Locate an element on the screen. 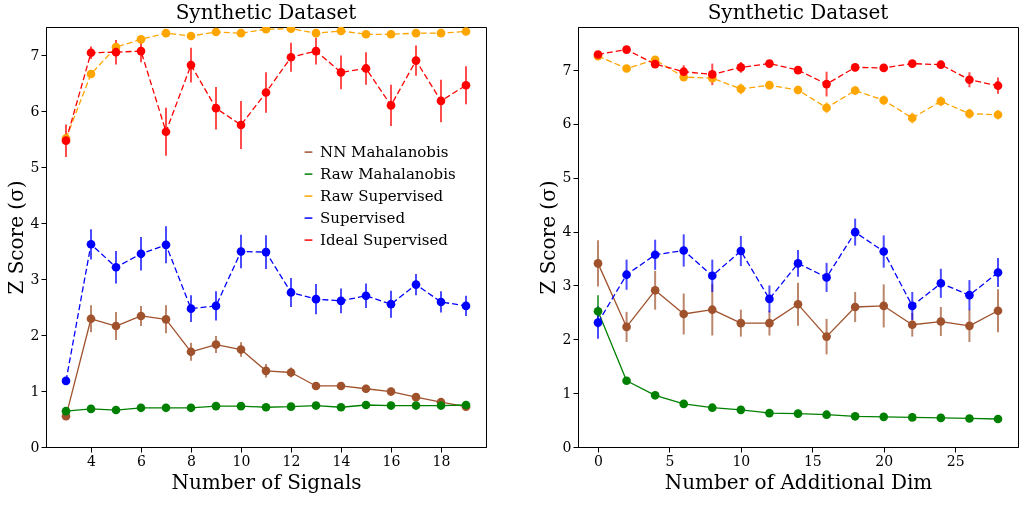 The height and width of the screenshot is (516, 1034). x-tick-label: 4 is located at coordinates (92, 460).